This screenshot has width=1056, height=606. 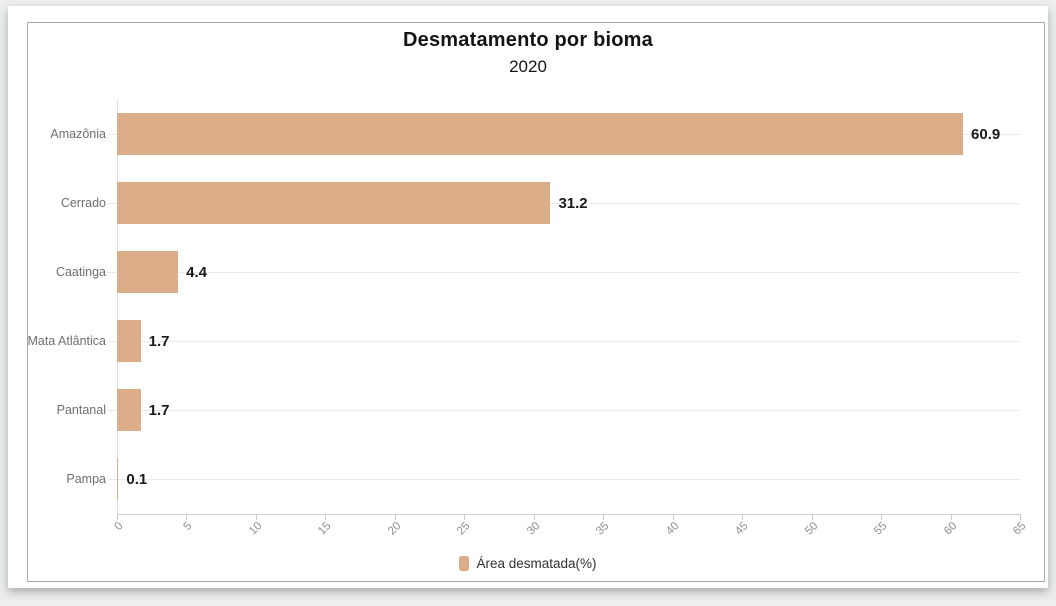 What do you see at coordinates (196, 272) in the screenshot?
I see `bar-value-label: 4.4` at bounding box center [196, 272].